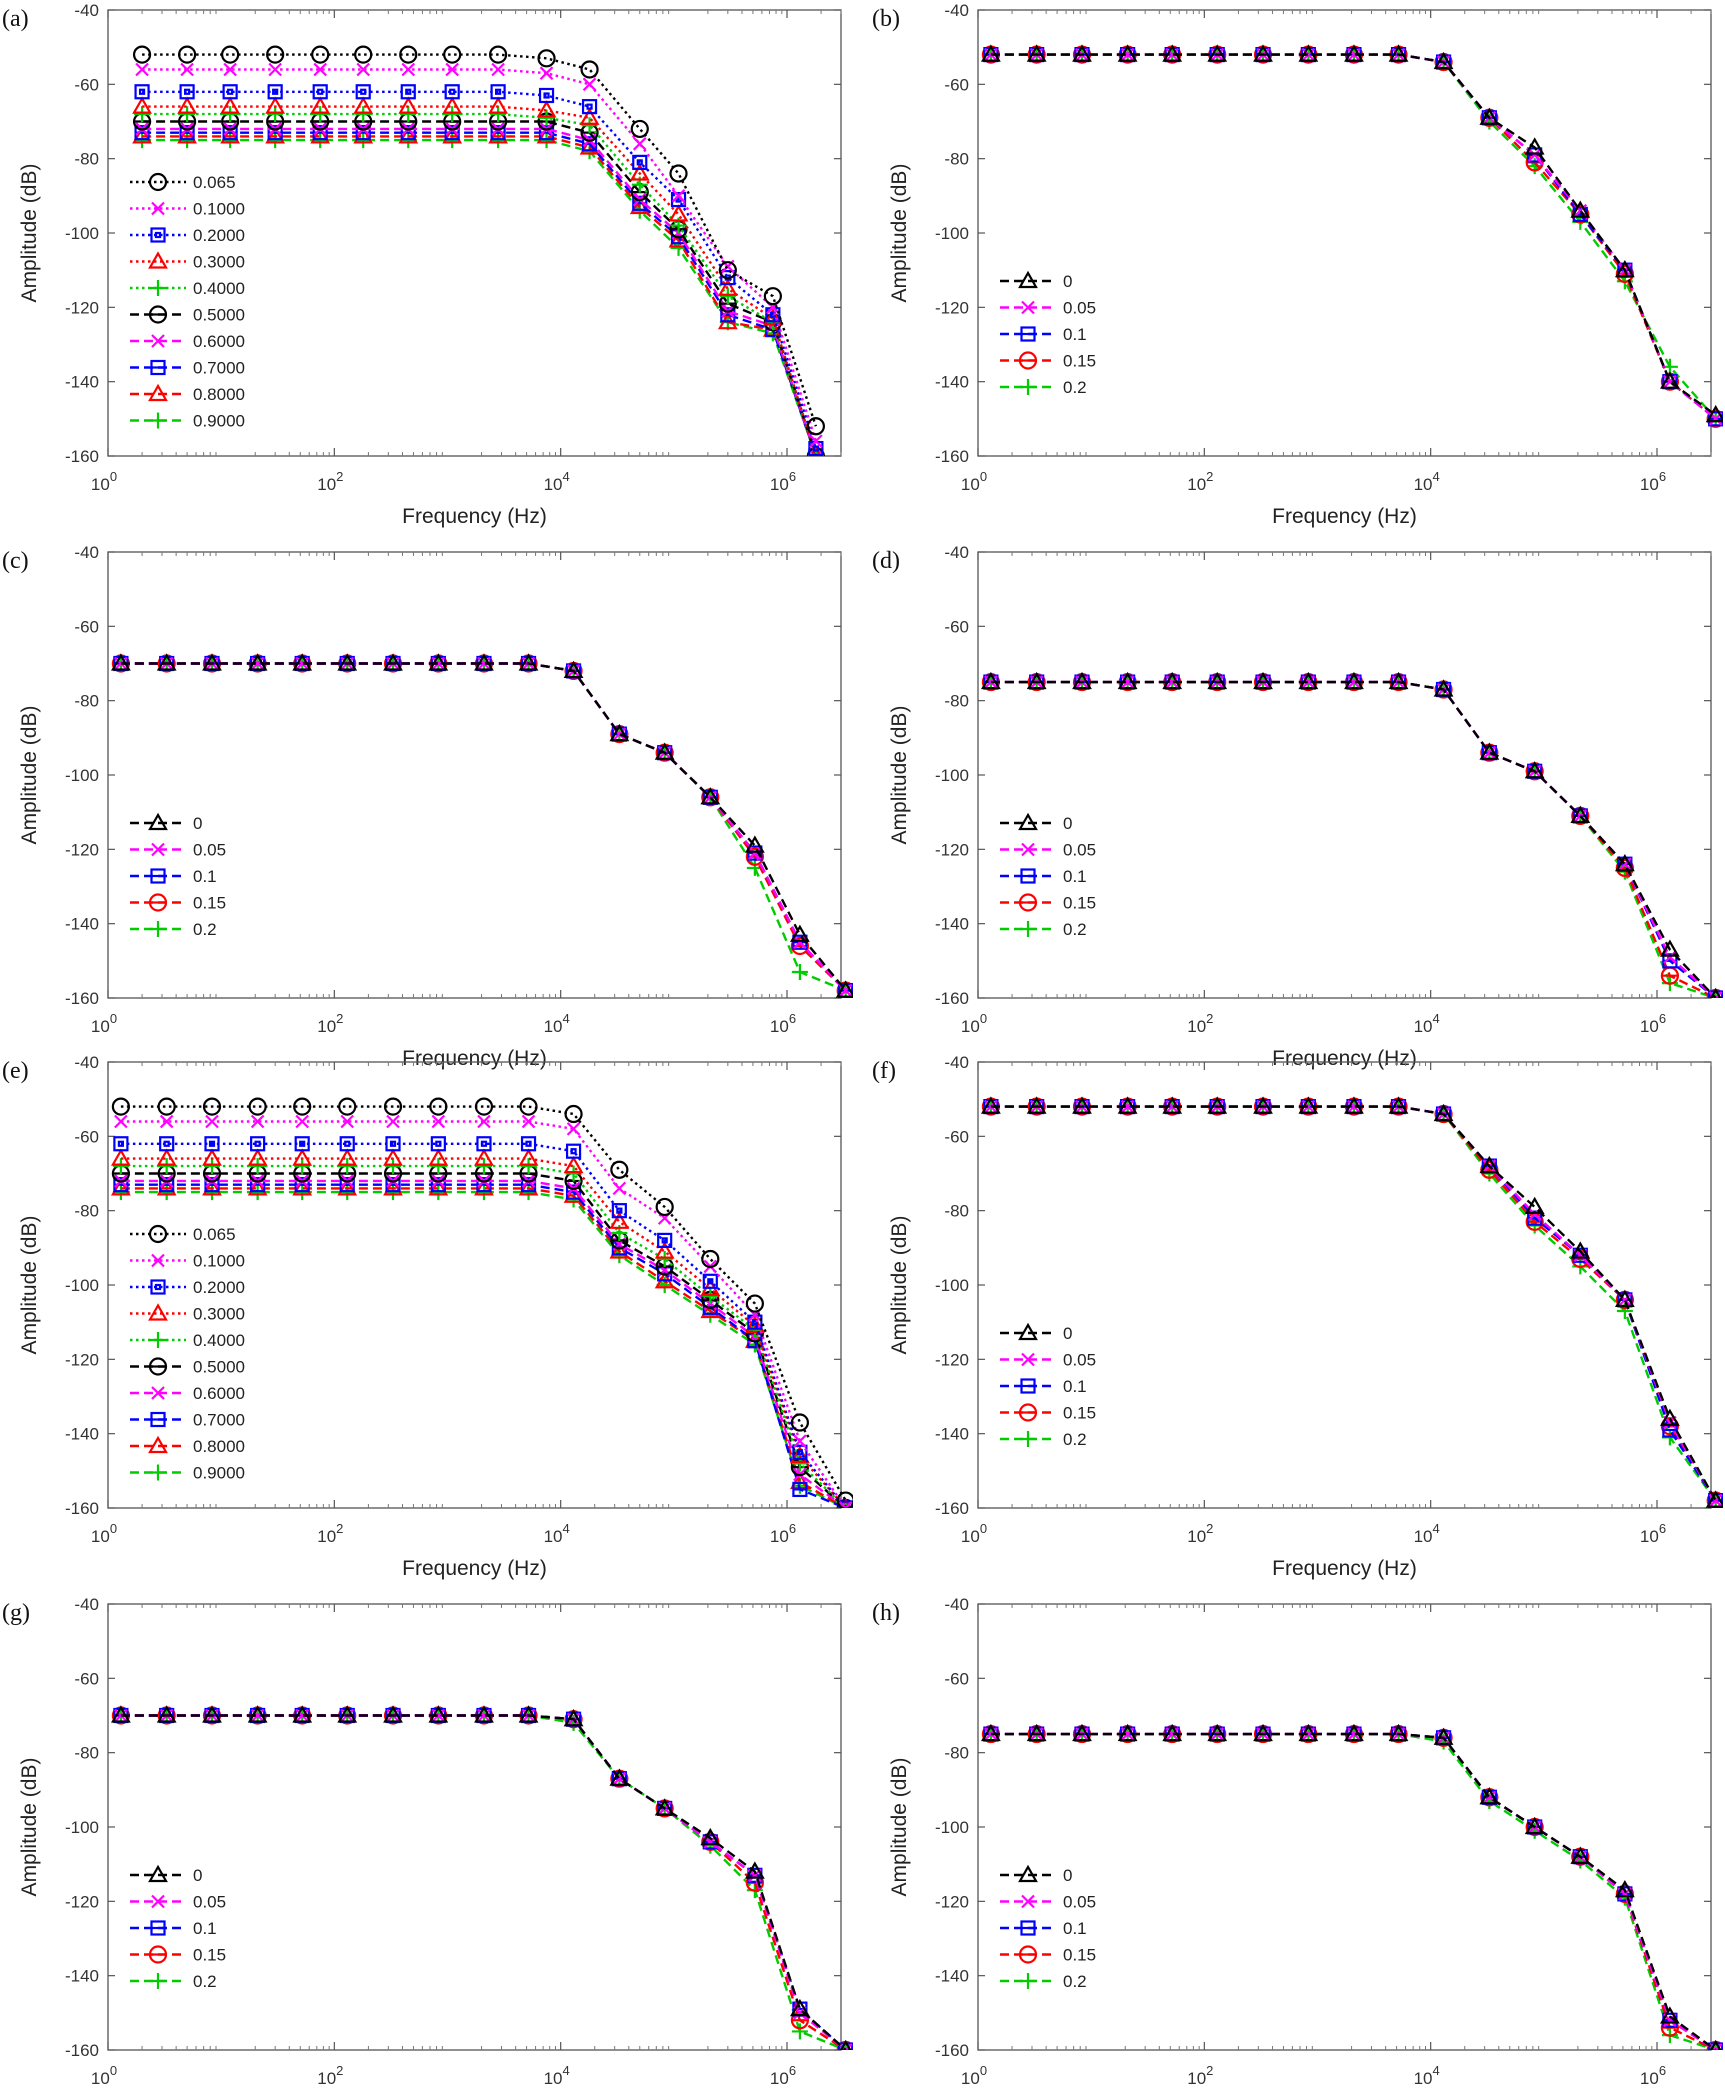 The width and height of the screenshot is (1725, 2093). What do you see at coordinates (214, 182) in the screenshot?
I see `legend-entry: 0.065` at bounding box center [214, 182].